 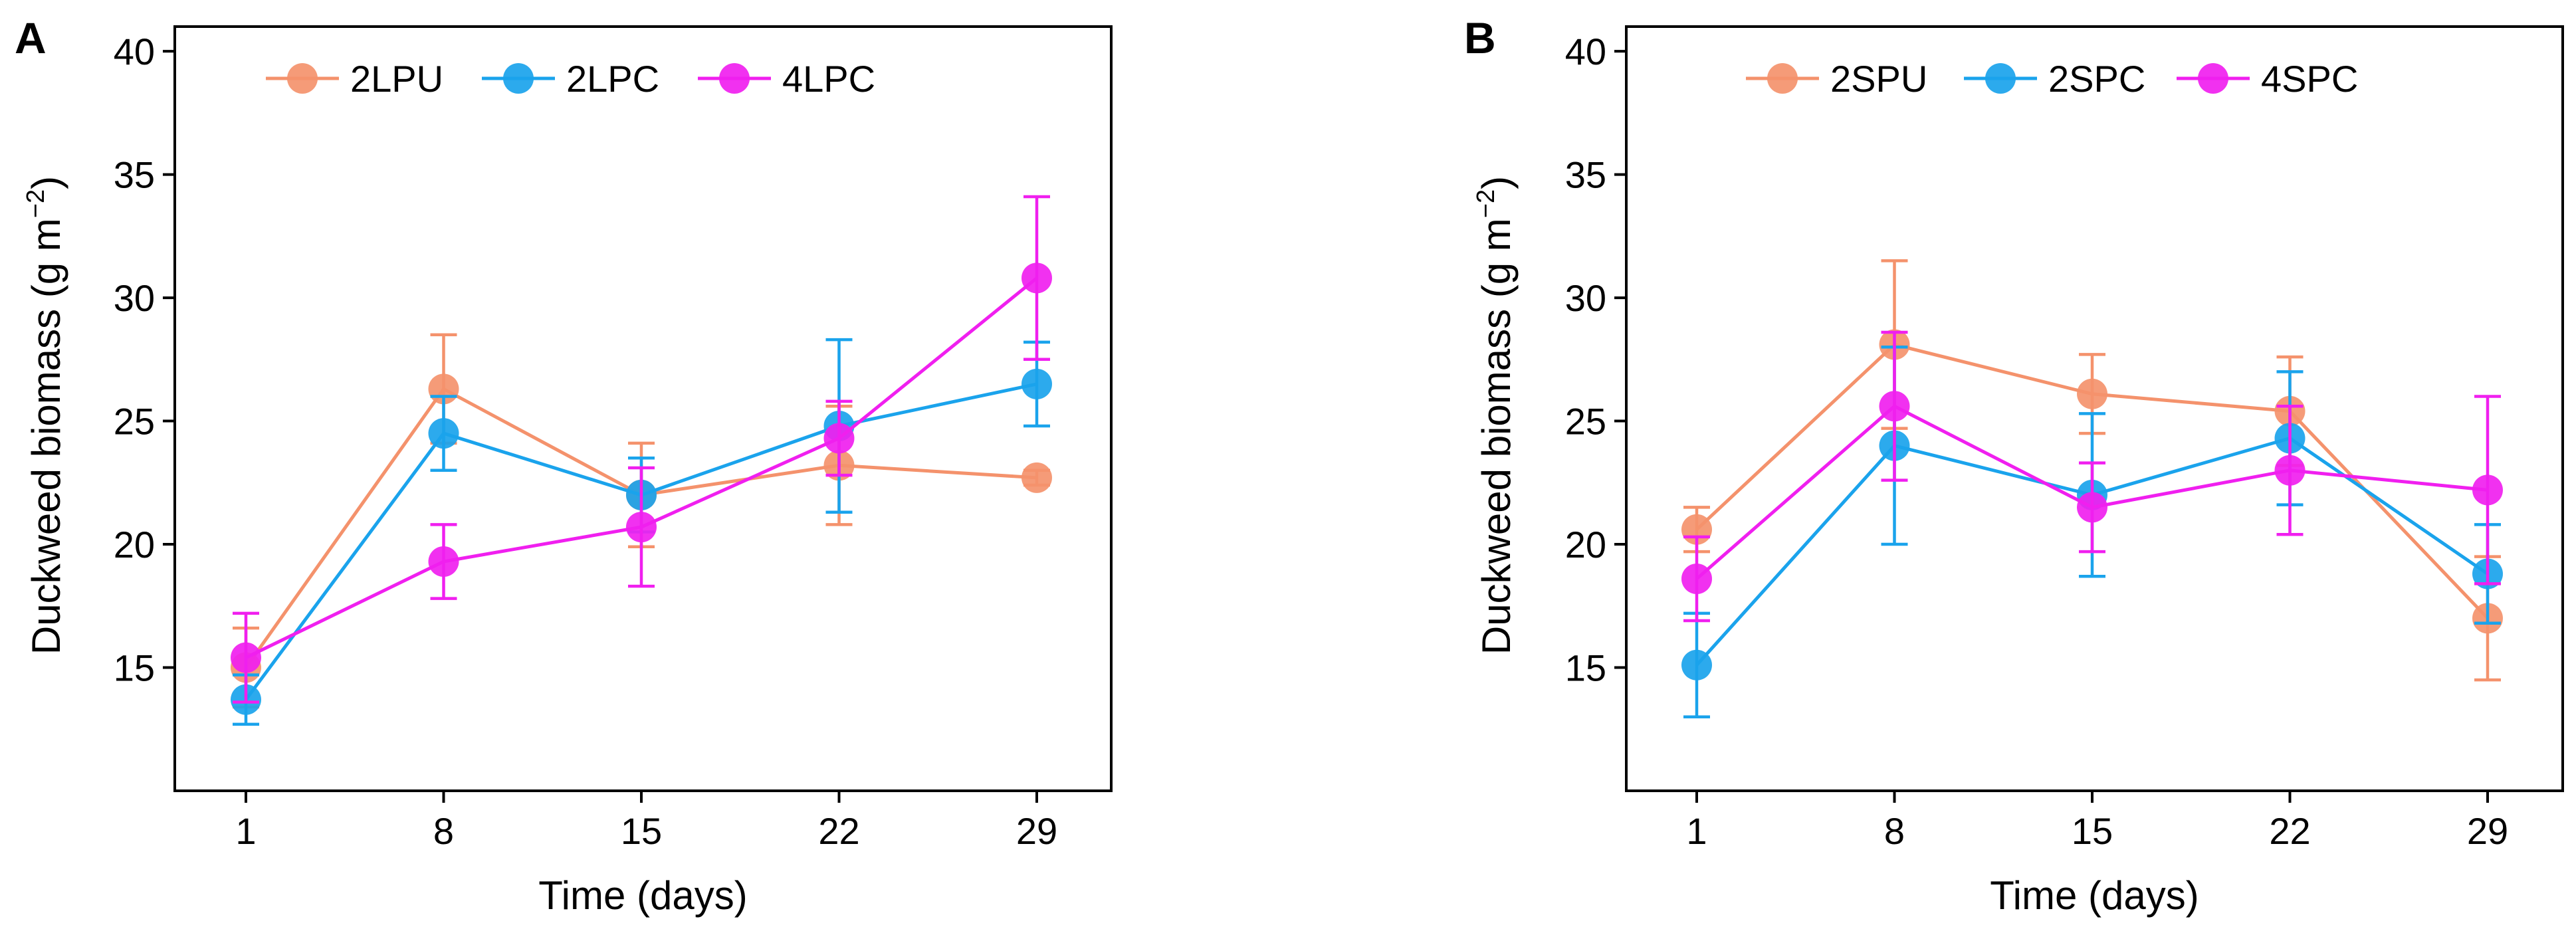 I want to click on series-4SPC, so click(x=2092, y=476).